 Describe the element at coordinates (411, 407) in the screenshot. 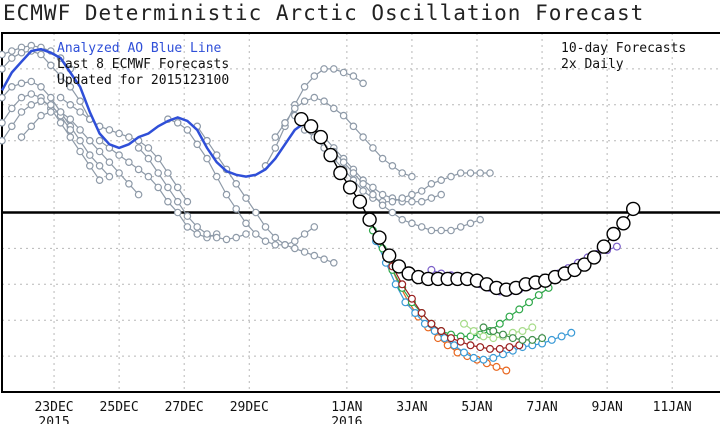

I see `x-tick-label-5: 3JAN` at that location.